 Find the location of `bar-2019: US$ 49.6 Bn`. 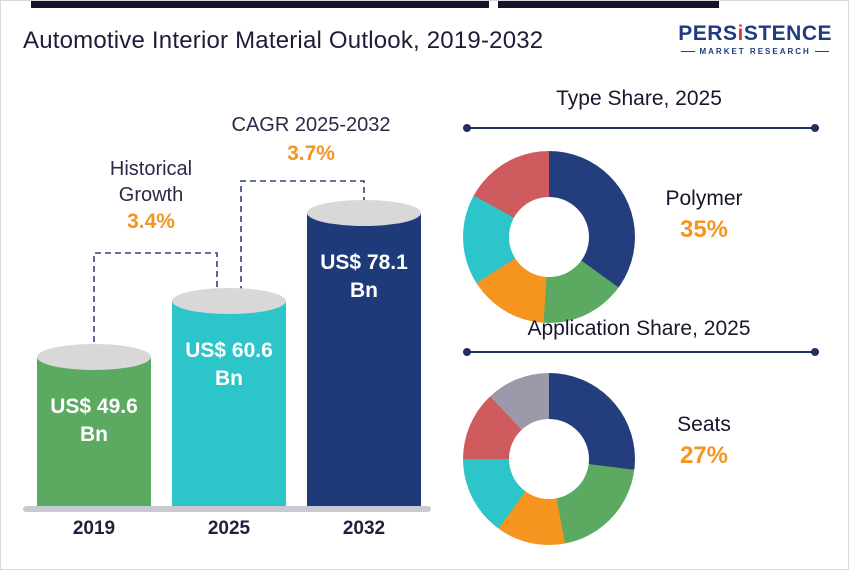

bar-2019: US$ 49.6 Bn is located at coordinates (94, 425).